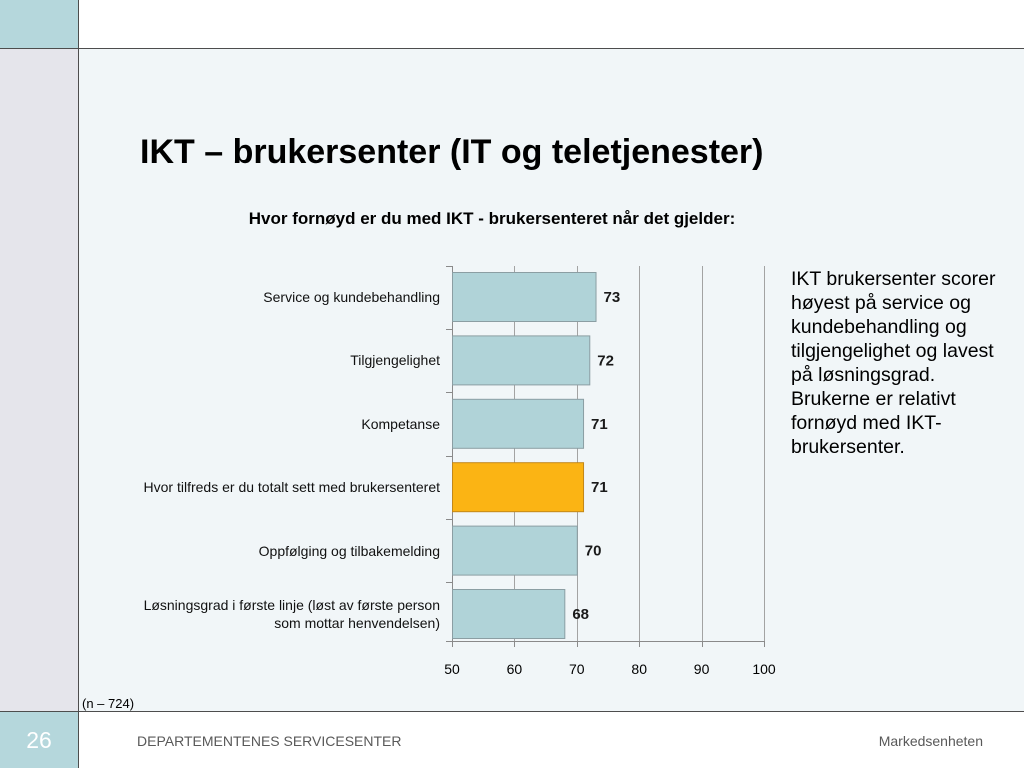 The image size is (1024, 768). I want to click on x-tick-label-60: 60, so click(515, 669).